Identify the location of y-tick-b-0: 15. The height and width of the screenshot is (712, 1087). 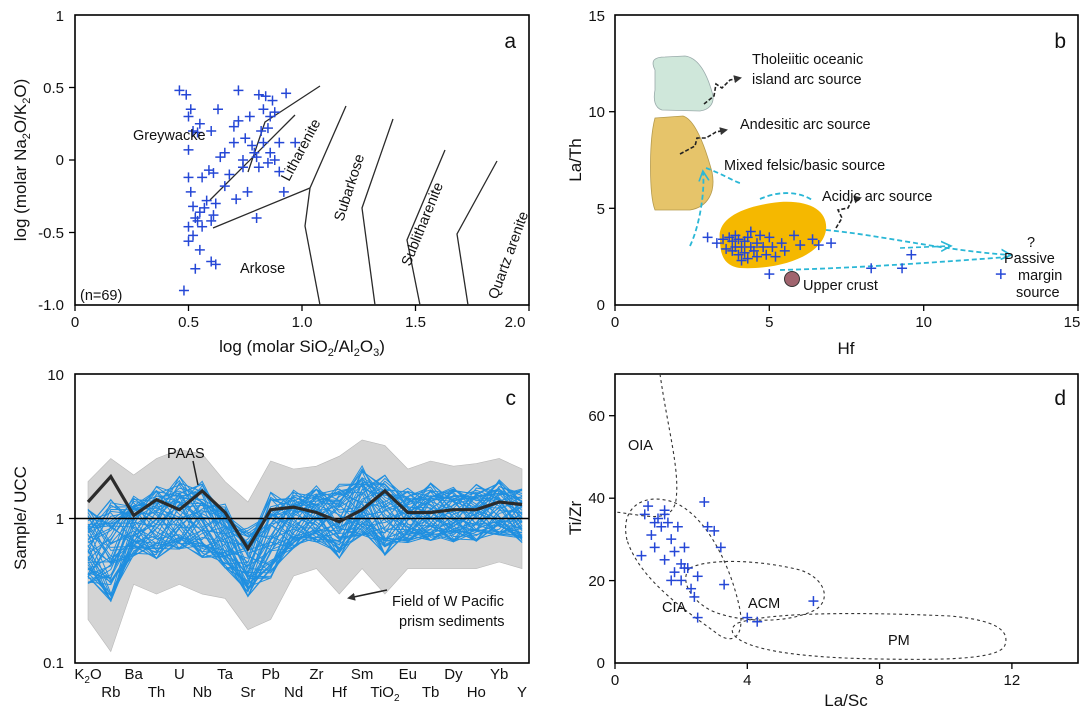
(596, 16).